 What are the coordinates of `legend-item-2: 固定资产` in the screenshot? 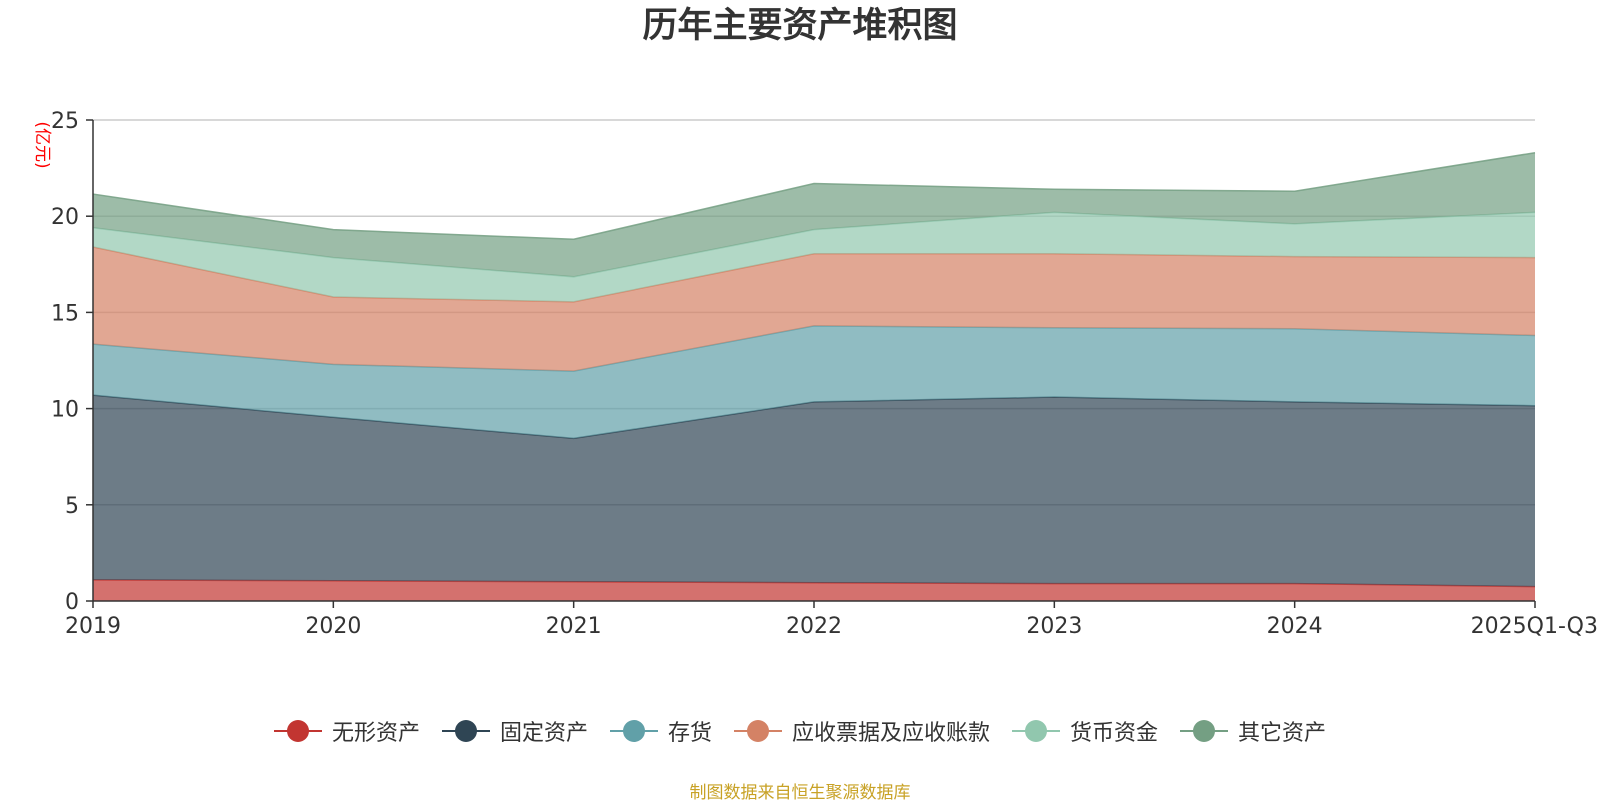 It's located at (514, 731).